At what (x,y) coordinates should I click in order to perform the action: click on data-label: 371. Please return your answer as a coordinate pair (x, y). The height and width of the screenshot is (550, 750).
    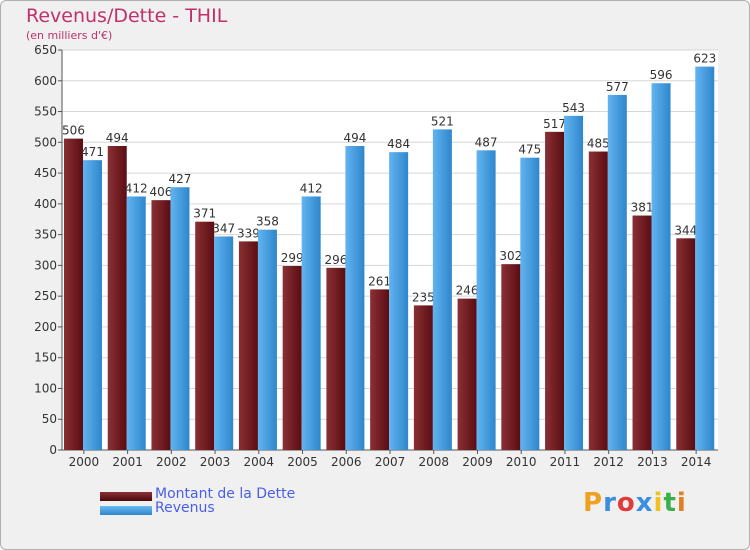
    Looking at the image, I should click on (204, 214).